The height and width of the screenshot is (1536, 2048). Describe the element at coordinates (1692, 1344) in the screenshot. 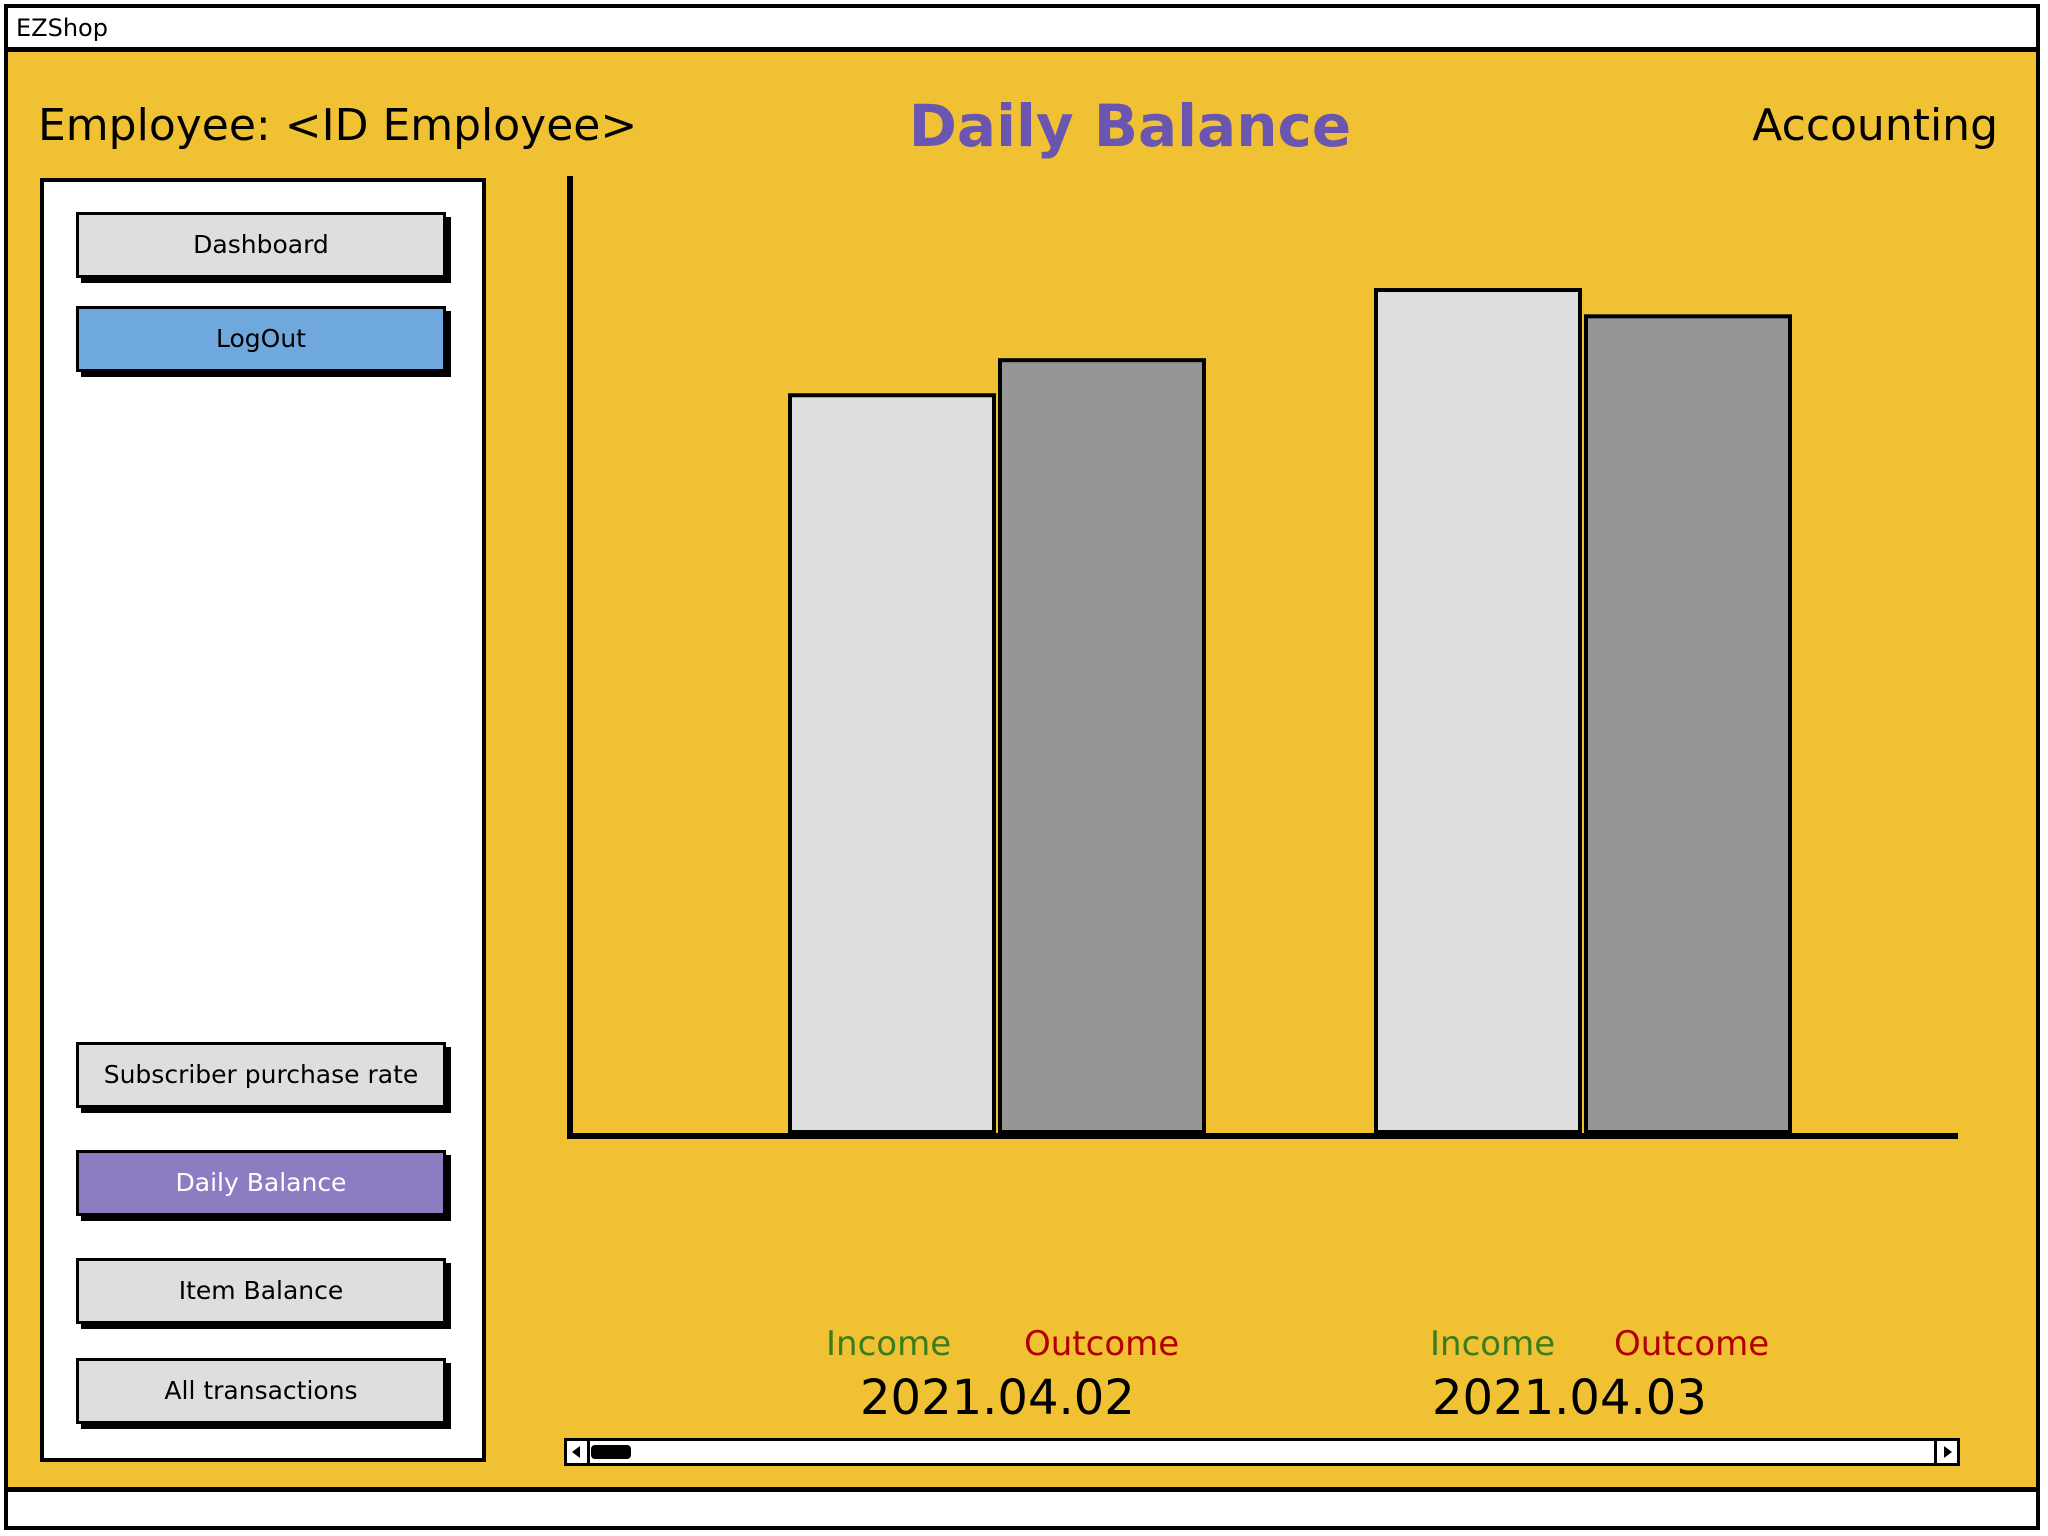

I see `x-label-outcome-2: Outcome` at that location.